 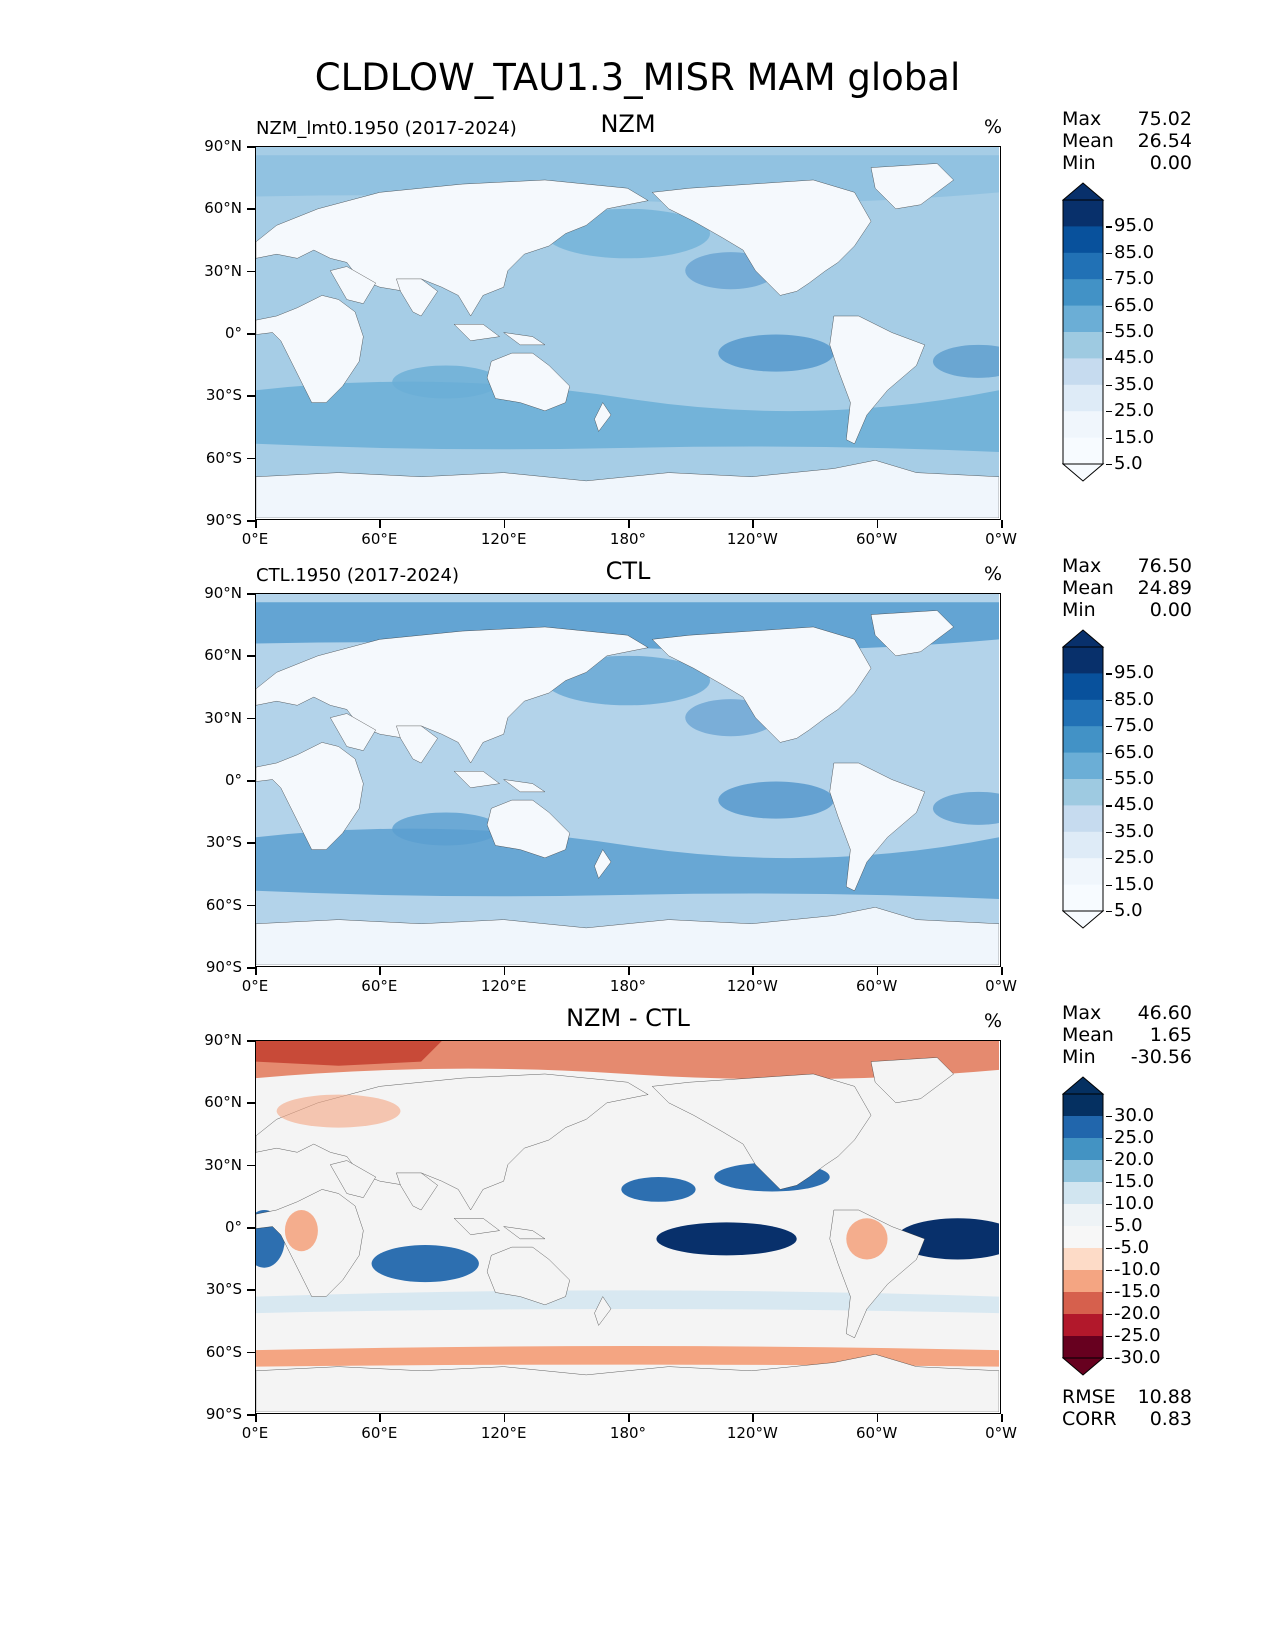 What do you see at coordinates (1127, 1013) in the screenshot?
I see `stat-row: Max 46.60` at bounding box center [1127, 1013].